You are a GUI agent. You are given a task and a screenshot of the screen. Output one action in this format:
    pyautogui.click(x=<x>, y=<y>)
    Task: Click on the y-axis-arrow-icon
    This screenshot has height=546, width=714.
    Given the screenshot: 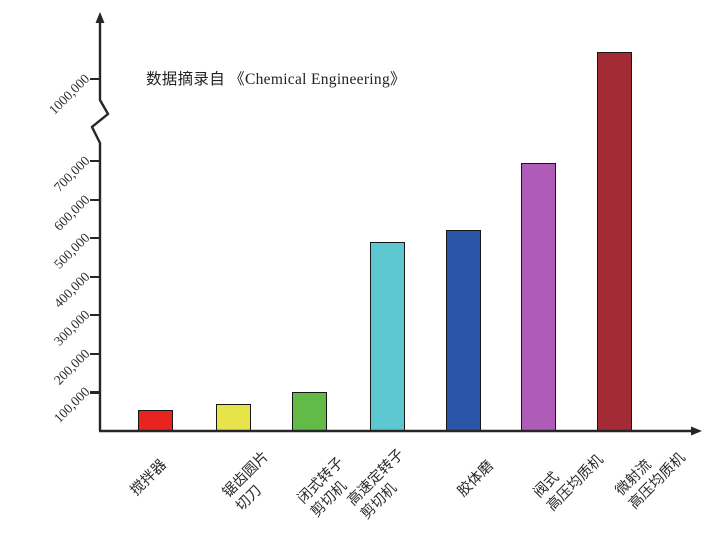 What is the action you would take?
    pyautogui.click(x=100, y=17)
    